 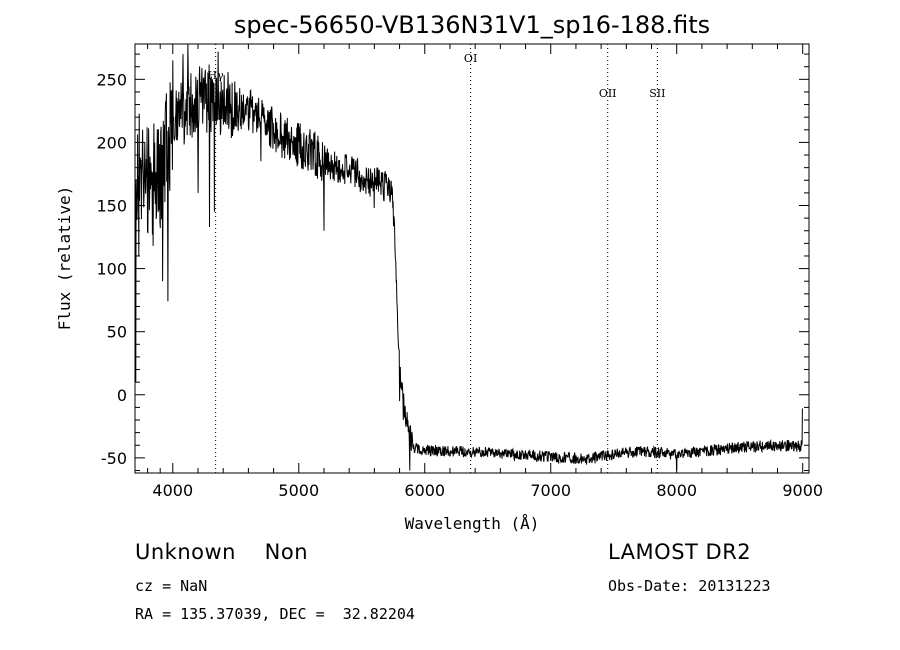 What do you see at coordinates (111, 206) in the screenshot?
I see `y-tick-label: 150` at bounding box center [111, 206].